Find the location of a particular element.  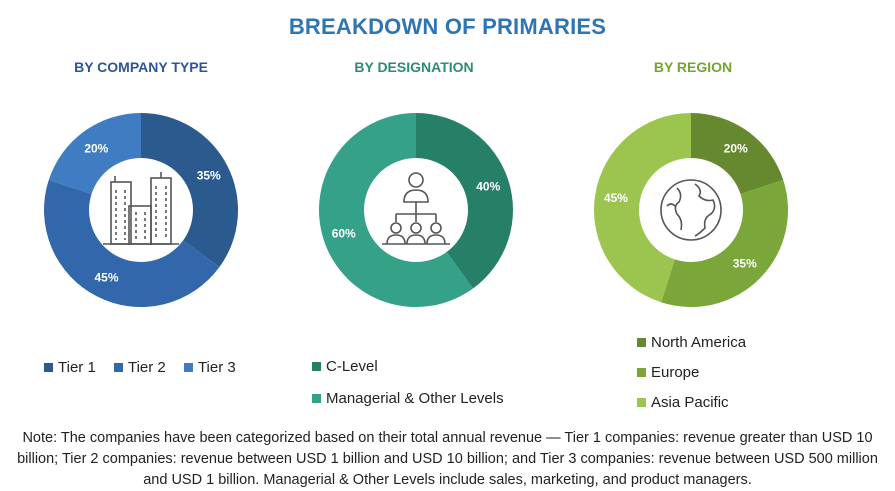

legend-item: Tier 2 is located at coordinates (139, 367).